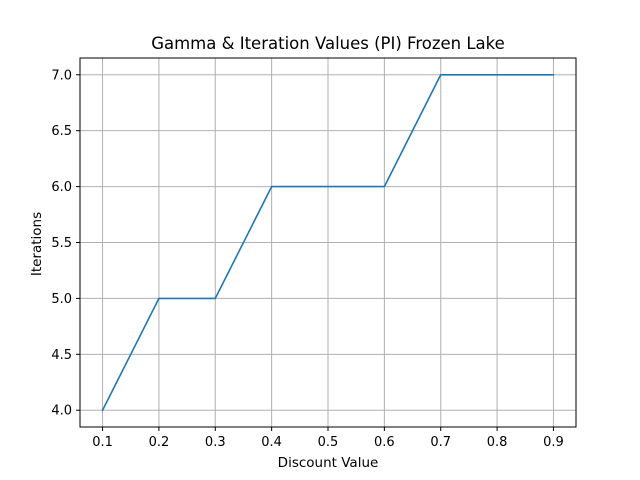 The image size is (640, 480). Describe the element at coordinates (384, 442) in the screenshot. I see `x-tick-label: 0.6` at that location.